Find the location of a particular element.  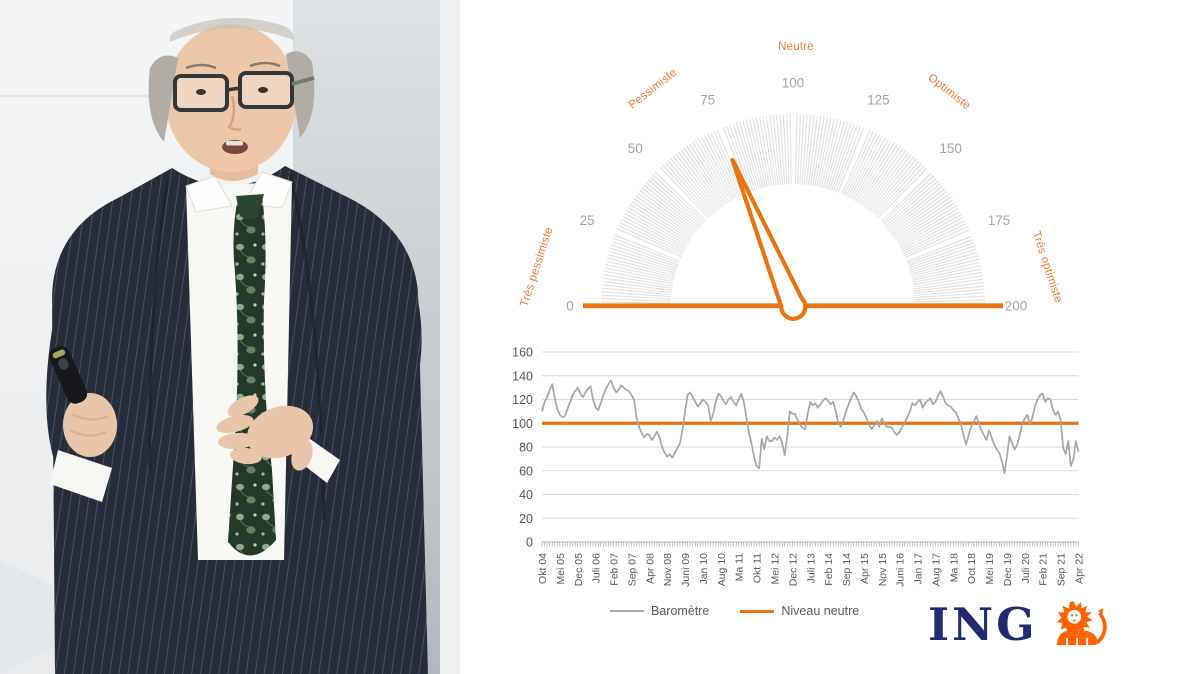

x-axis-label: Juli 20 is located at coordinates (1026, 568).